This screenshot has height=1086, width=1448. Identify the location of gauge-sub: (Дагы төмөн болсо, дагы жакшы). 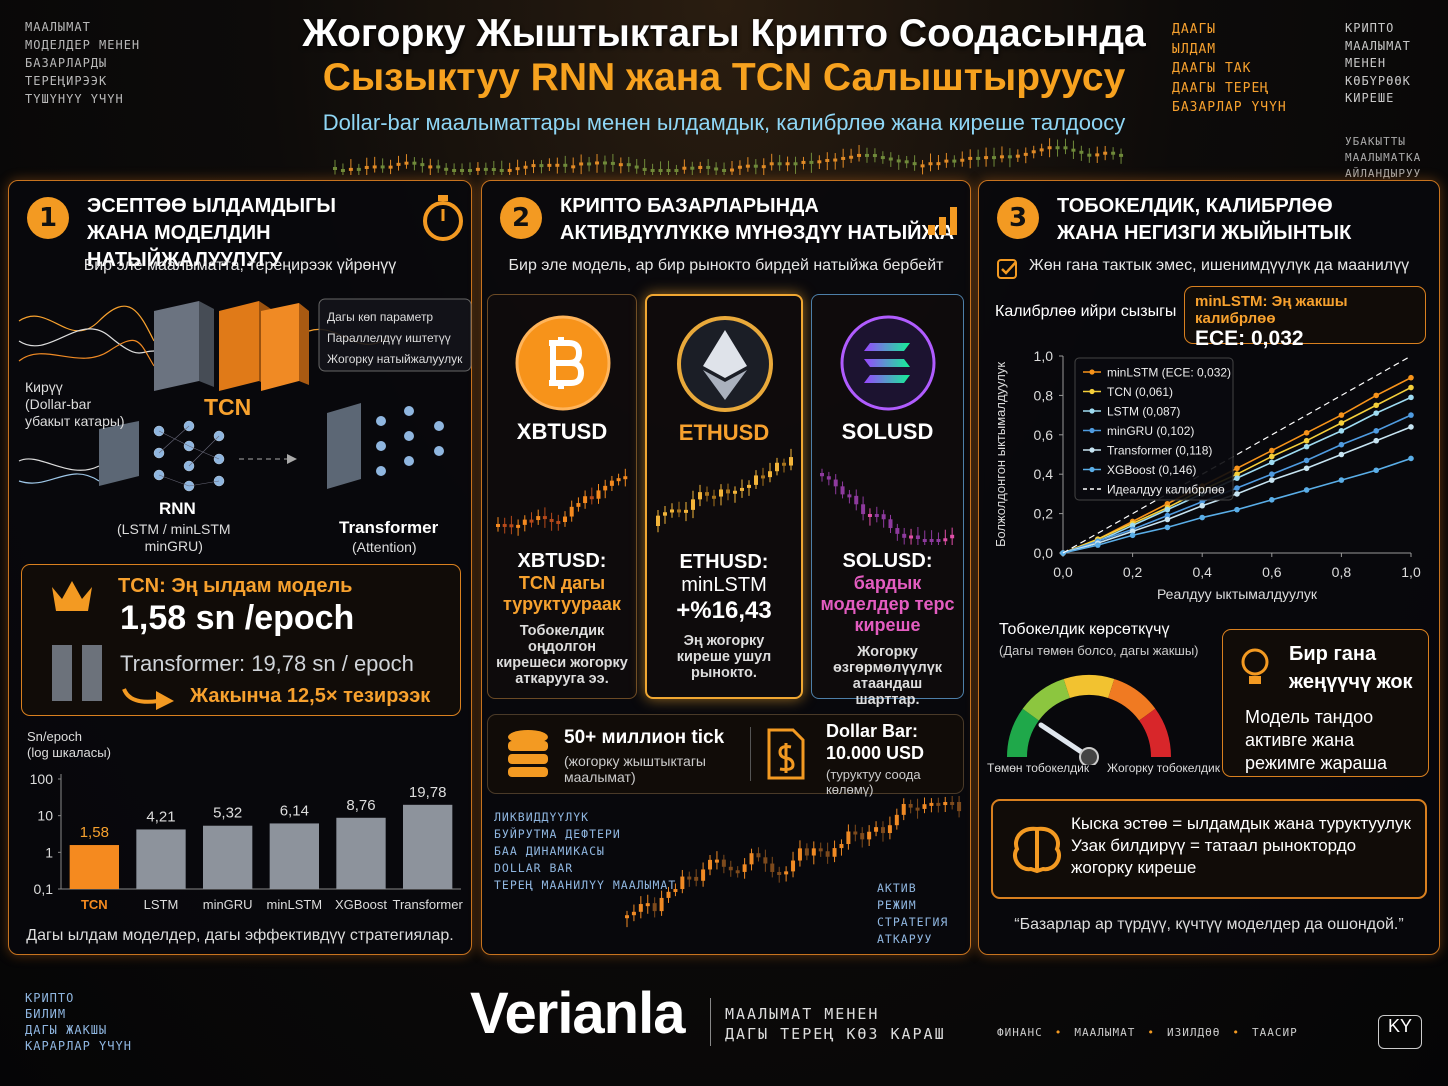
(1099, 650).